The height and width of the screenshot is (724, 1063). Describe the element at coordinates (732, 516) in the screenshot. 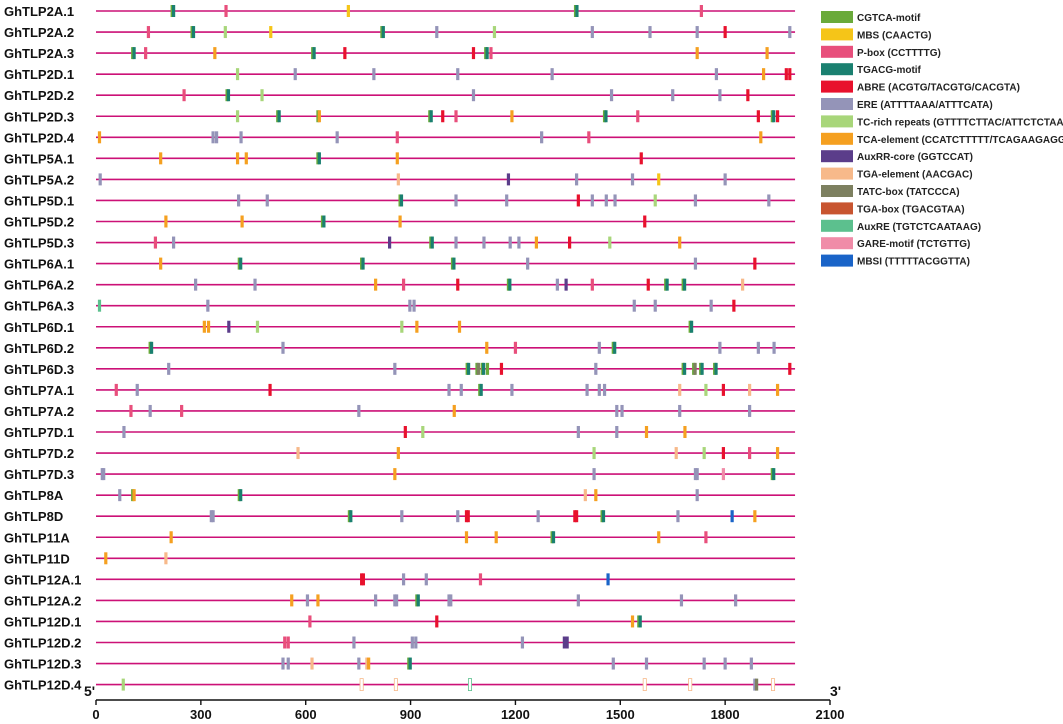

I see `cis-element-MBSI` at that location.